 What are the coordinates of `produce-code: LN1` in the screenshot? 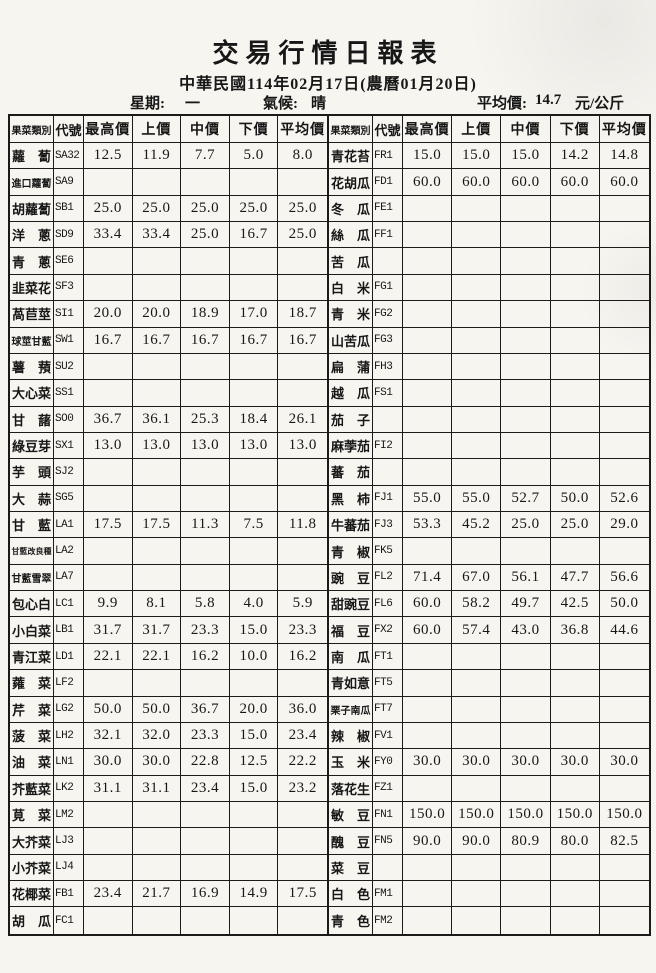 It's located at (69, 762).